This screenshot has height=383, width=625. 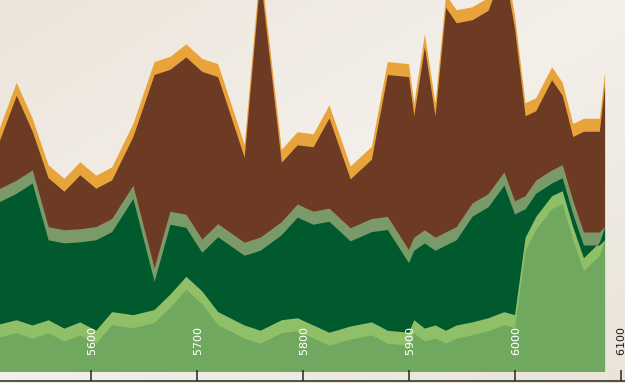 What do you see at coordinates (515, 342) in the screenshot?
I see `x-tick-label-6000: 6000` at bounding box center [515, 342].